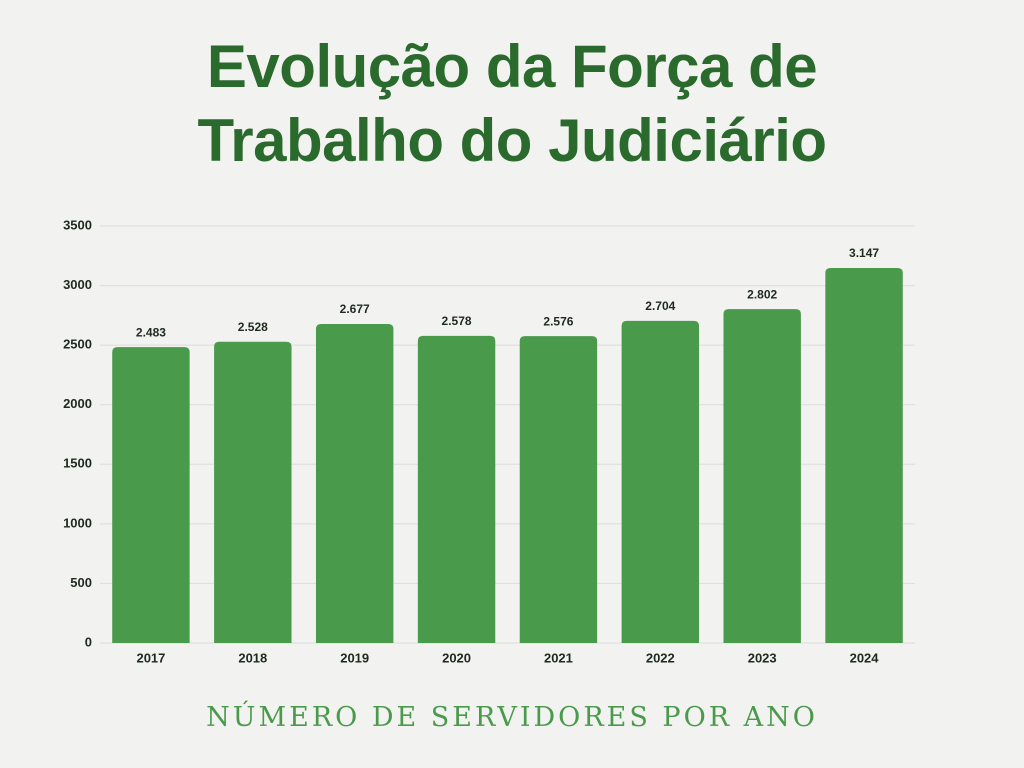 This screenshot has height=768, width=1024. What do you see at coordinates (77, 463) in the screenshot?
I see `y-tick-label: 1500` at bounding box center [77, 463].